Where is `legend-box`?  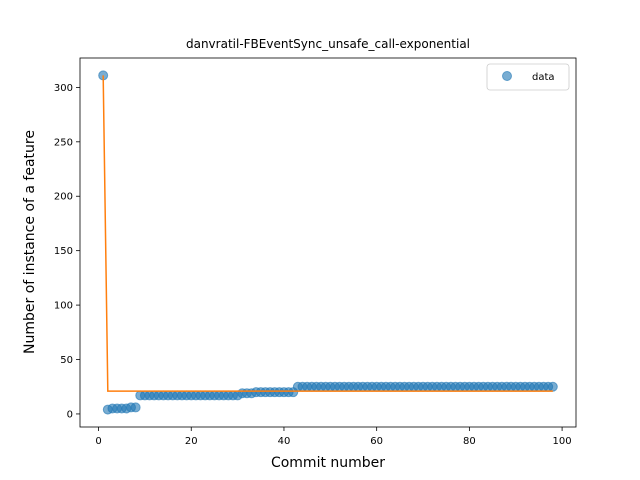
legend-box is located at coordinates (528, 77).